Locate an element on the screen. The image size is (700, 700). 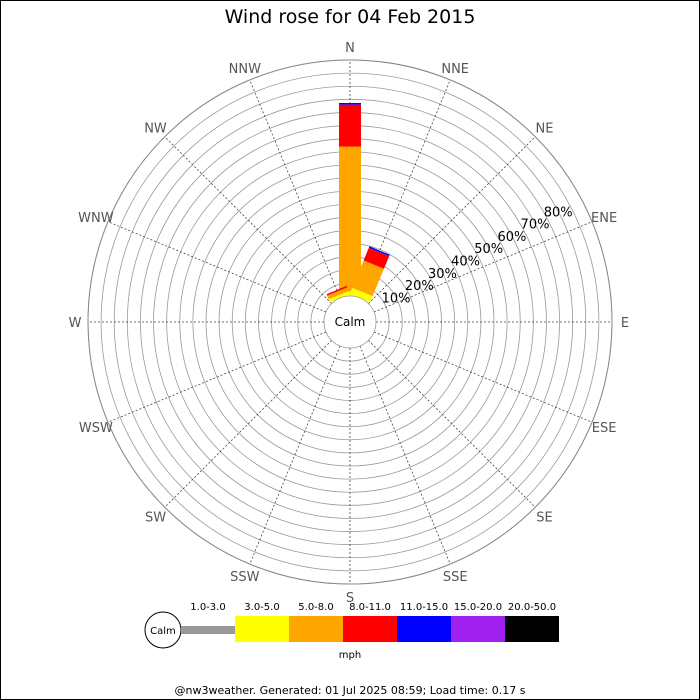
spoke-nne is located at coordinates (405, 189).